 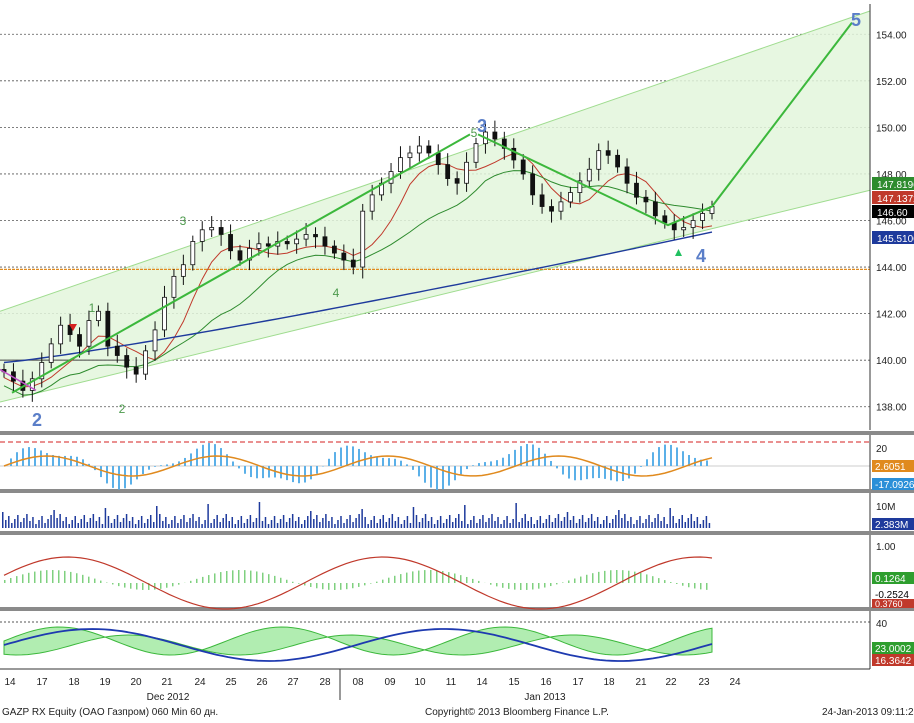 I want to click on copyright-label: Copyright© 2013 Bloomberg Finance L.P., so click(x=517, y=712).